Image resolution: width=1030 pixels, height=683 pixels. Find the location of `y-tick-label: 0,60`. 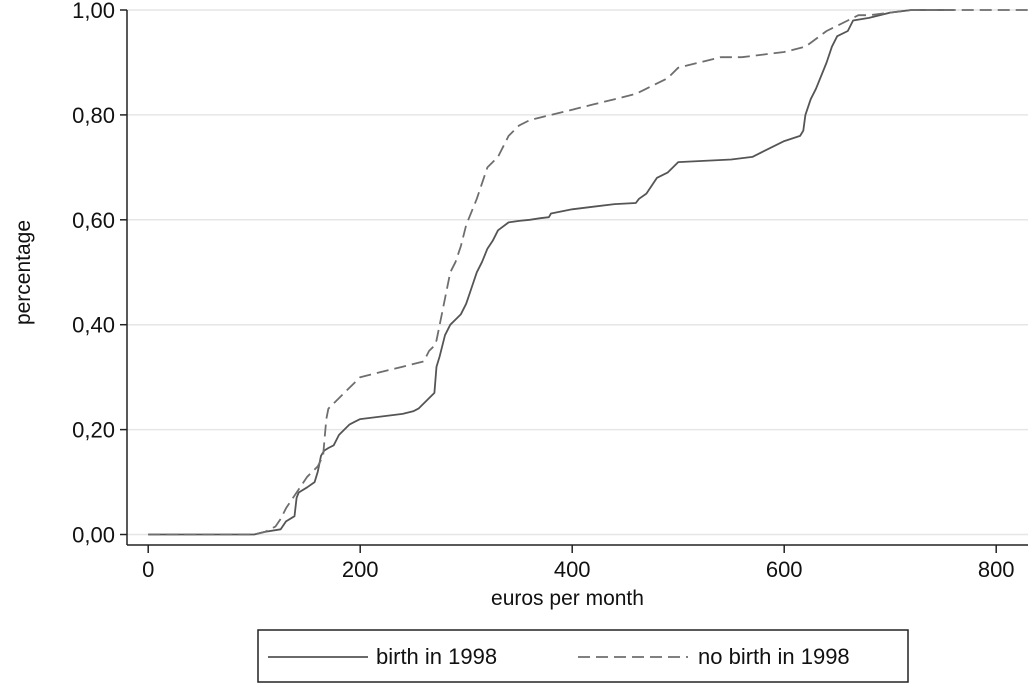

y-tick-label: 0,60 is located at coordinates (93, 220).